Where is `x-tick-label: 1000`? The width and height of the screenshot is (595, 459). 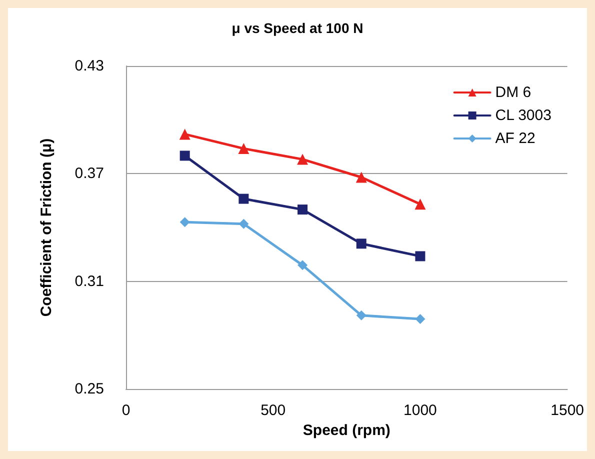
x-tick-label: 1000 is located at coordinates (420, 410).